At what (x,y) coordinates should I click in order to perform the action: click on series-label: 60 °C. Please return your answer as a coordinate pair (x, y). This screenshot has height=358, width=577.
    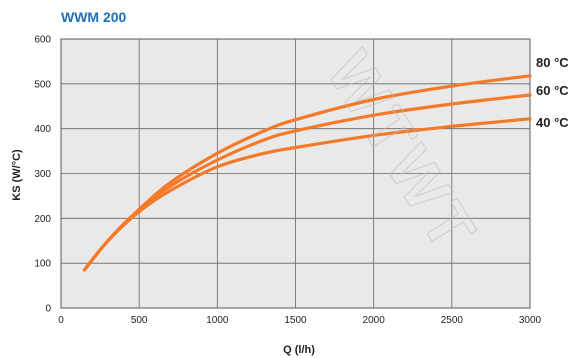
    Looking at the image, I should click on (552, 90).